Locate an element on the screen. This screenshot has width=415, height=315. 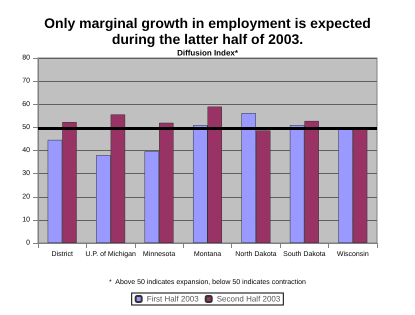
legend-label: Second Half 2003 is located at coordinates (248, 299).